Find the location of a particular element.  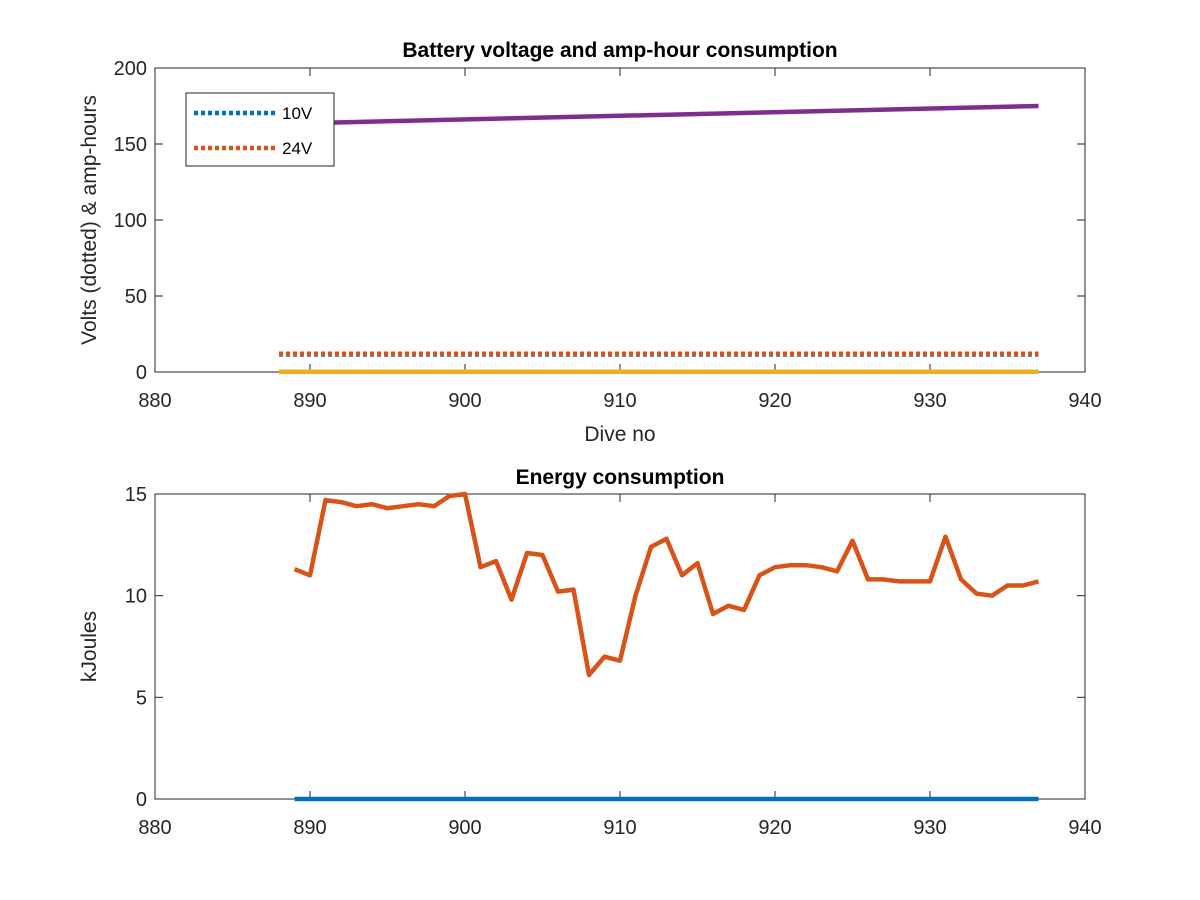

y-tick-label: 10 is located at coordinates (136, 597).